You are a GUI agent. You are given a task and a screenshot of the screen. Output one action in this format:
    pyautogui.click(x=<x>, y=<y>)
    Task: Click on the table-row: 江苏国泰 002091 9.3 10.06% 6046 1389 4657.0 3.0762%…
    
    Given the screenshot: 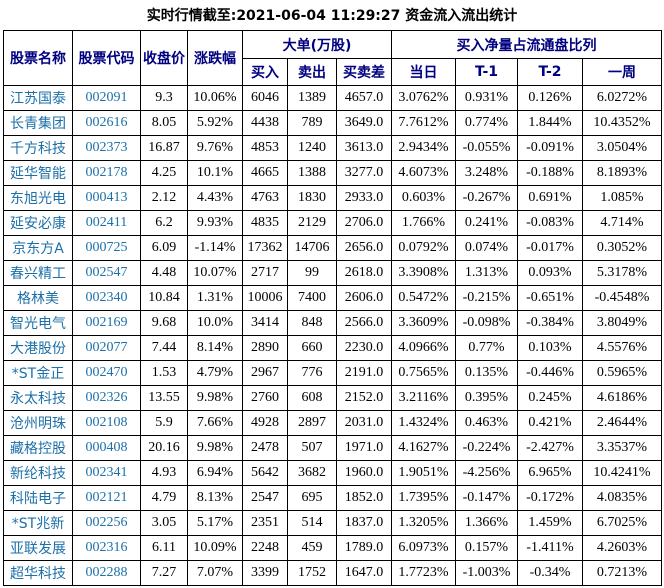 What is the action you would take?
    pyautogui.click(x=332, y=98)
    